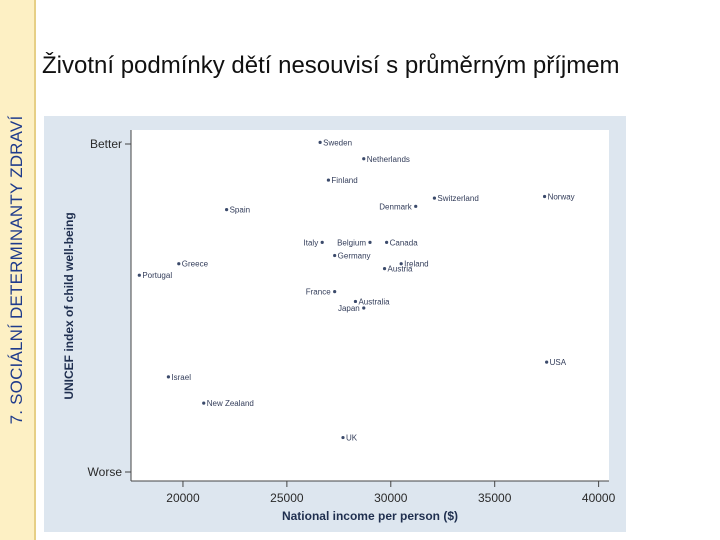 The width and height of the screenshot is (720, 540). Describe the element at coordinates (318, 292) in the screenshot. I see `point-label: France` at that location.